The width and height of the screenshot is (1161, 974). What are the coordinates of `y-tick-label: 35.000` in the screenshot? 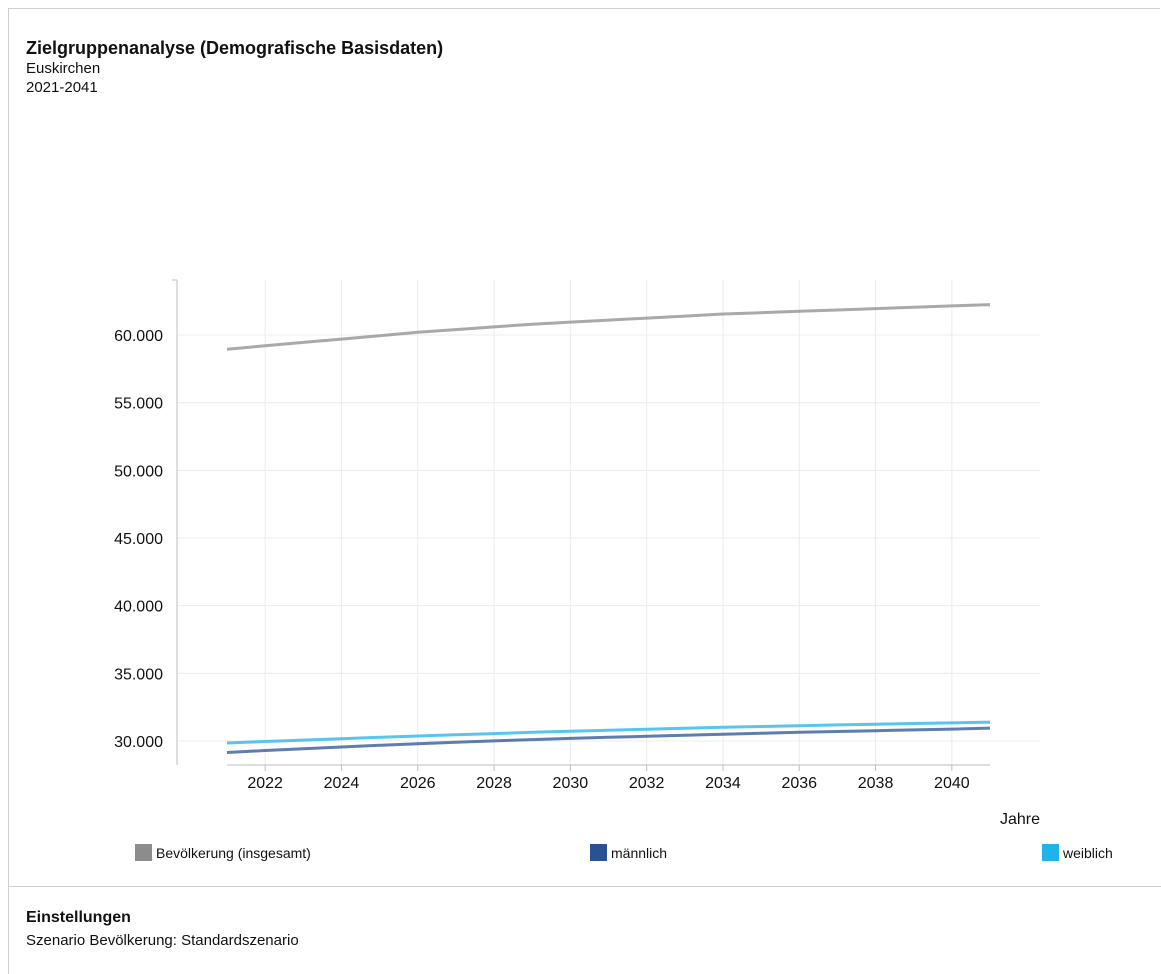 It's located at (138, 674).